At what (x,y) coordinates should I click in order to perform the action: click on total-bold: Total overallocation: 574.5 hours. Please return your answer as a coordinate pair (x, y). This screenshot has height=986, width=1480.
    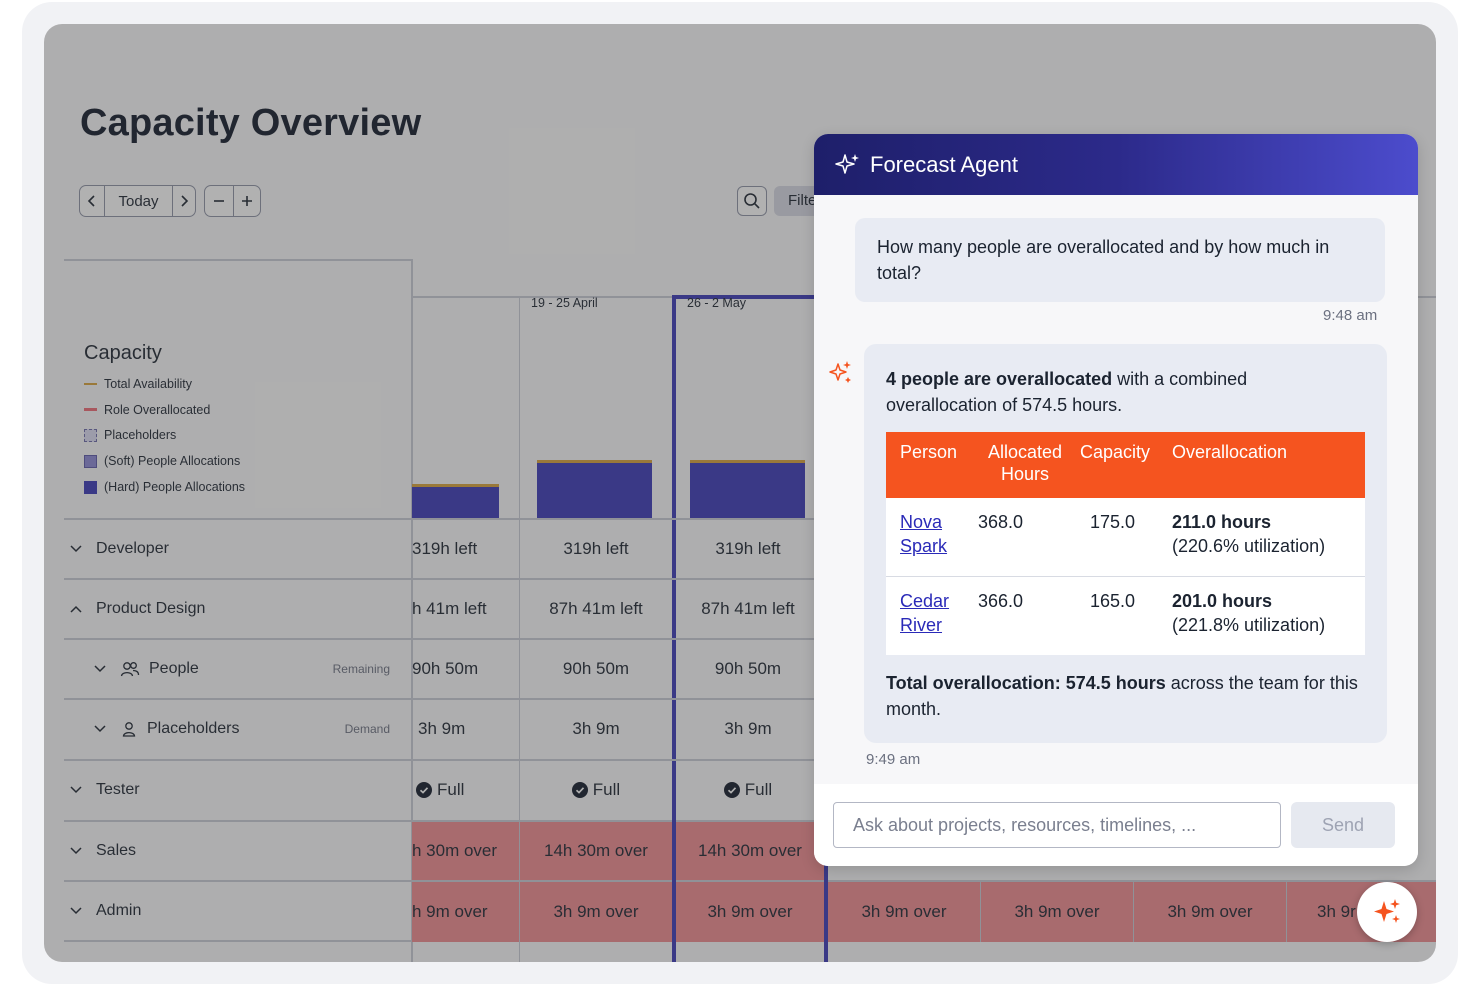
    Looking at the image, I should click on (1026, 683).